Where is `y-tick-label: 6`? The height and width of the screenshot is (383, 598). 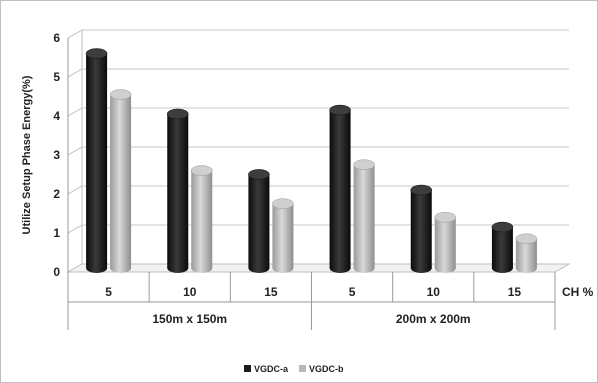 y-tick-label: 6 is located at coordinates (56, 38).